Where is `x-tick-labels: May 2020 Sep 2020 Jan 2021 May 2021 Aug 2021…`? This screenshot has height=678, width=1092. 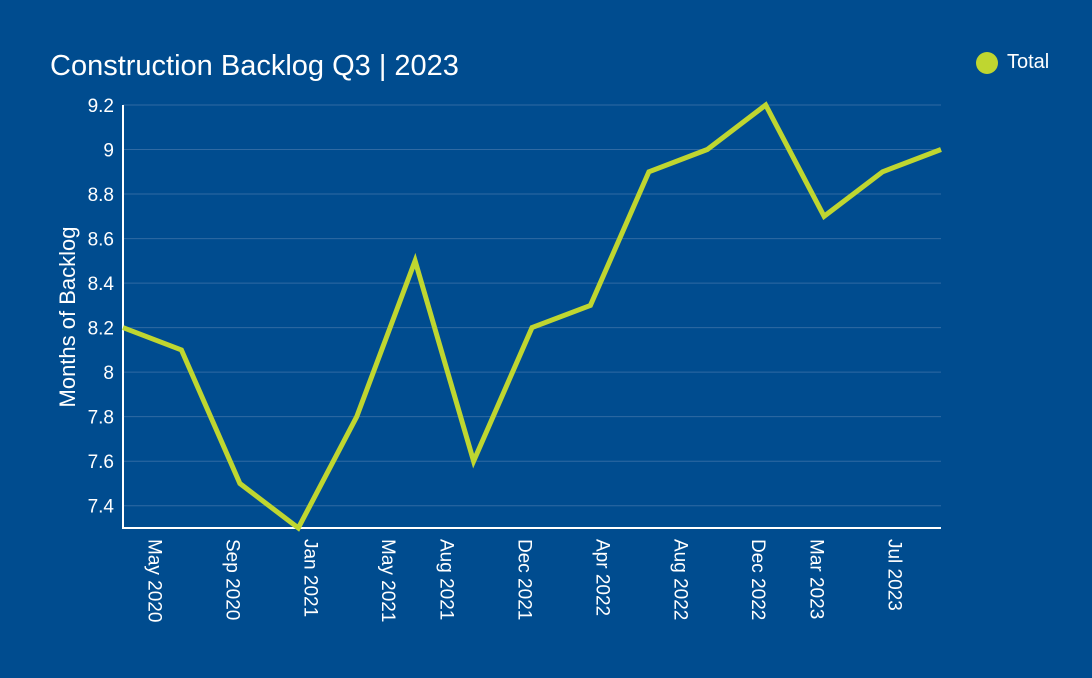 x-tick-labels: May 2020 Sep 2020 Jan 2021 May 2021 Aug 2021… is located at coordinates (523, 580).